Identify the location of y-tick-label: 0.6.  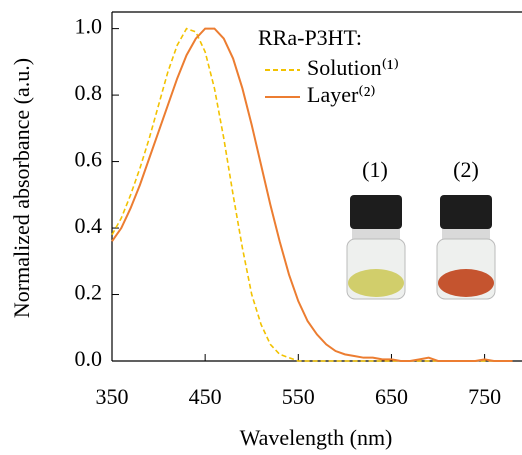
(89, 159).